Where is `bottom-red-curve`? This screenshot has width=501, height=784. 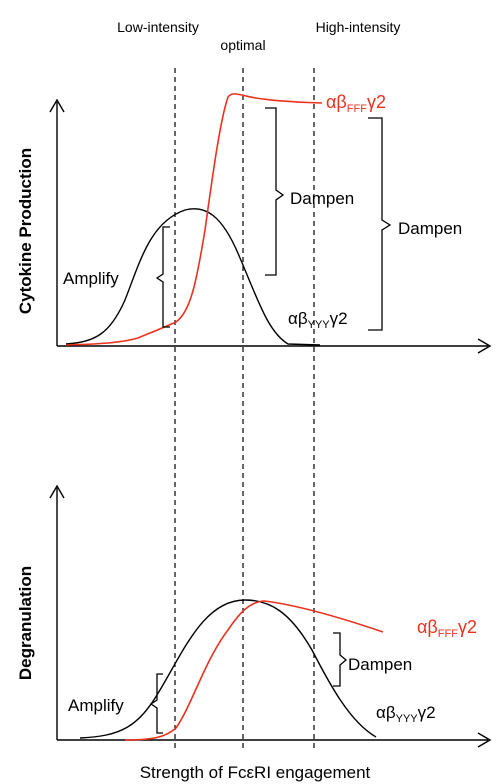
bottom-red-curve is located at coordinates (254, 670).